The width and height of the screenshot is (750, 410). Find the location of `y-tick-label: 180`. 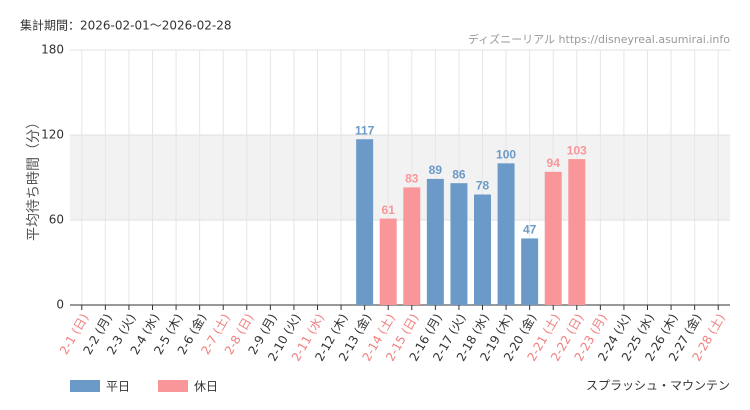

y-tick-label: 180 is located at coordinates (52, 50).